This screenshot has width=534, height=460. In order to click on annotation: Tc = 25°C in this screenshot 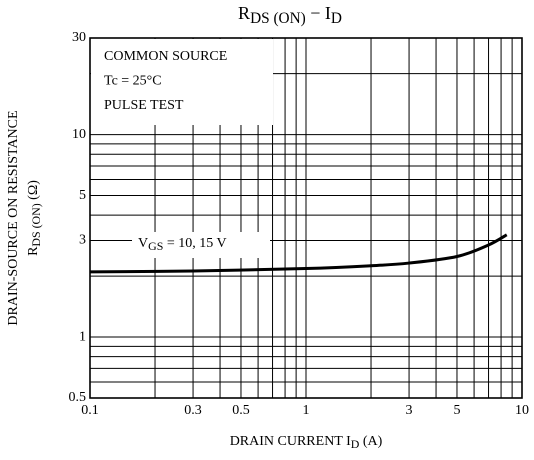, I will do `click(133, 81)`.